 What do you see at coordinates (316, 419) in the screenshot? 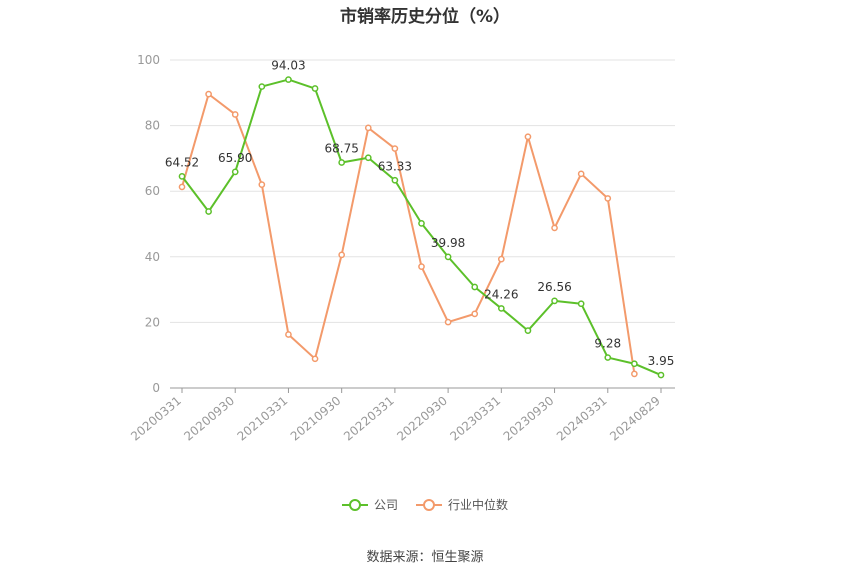
I see `x-tick-label: 20210930` at bounding box center [316, 419].